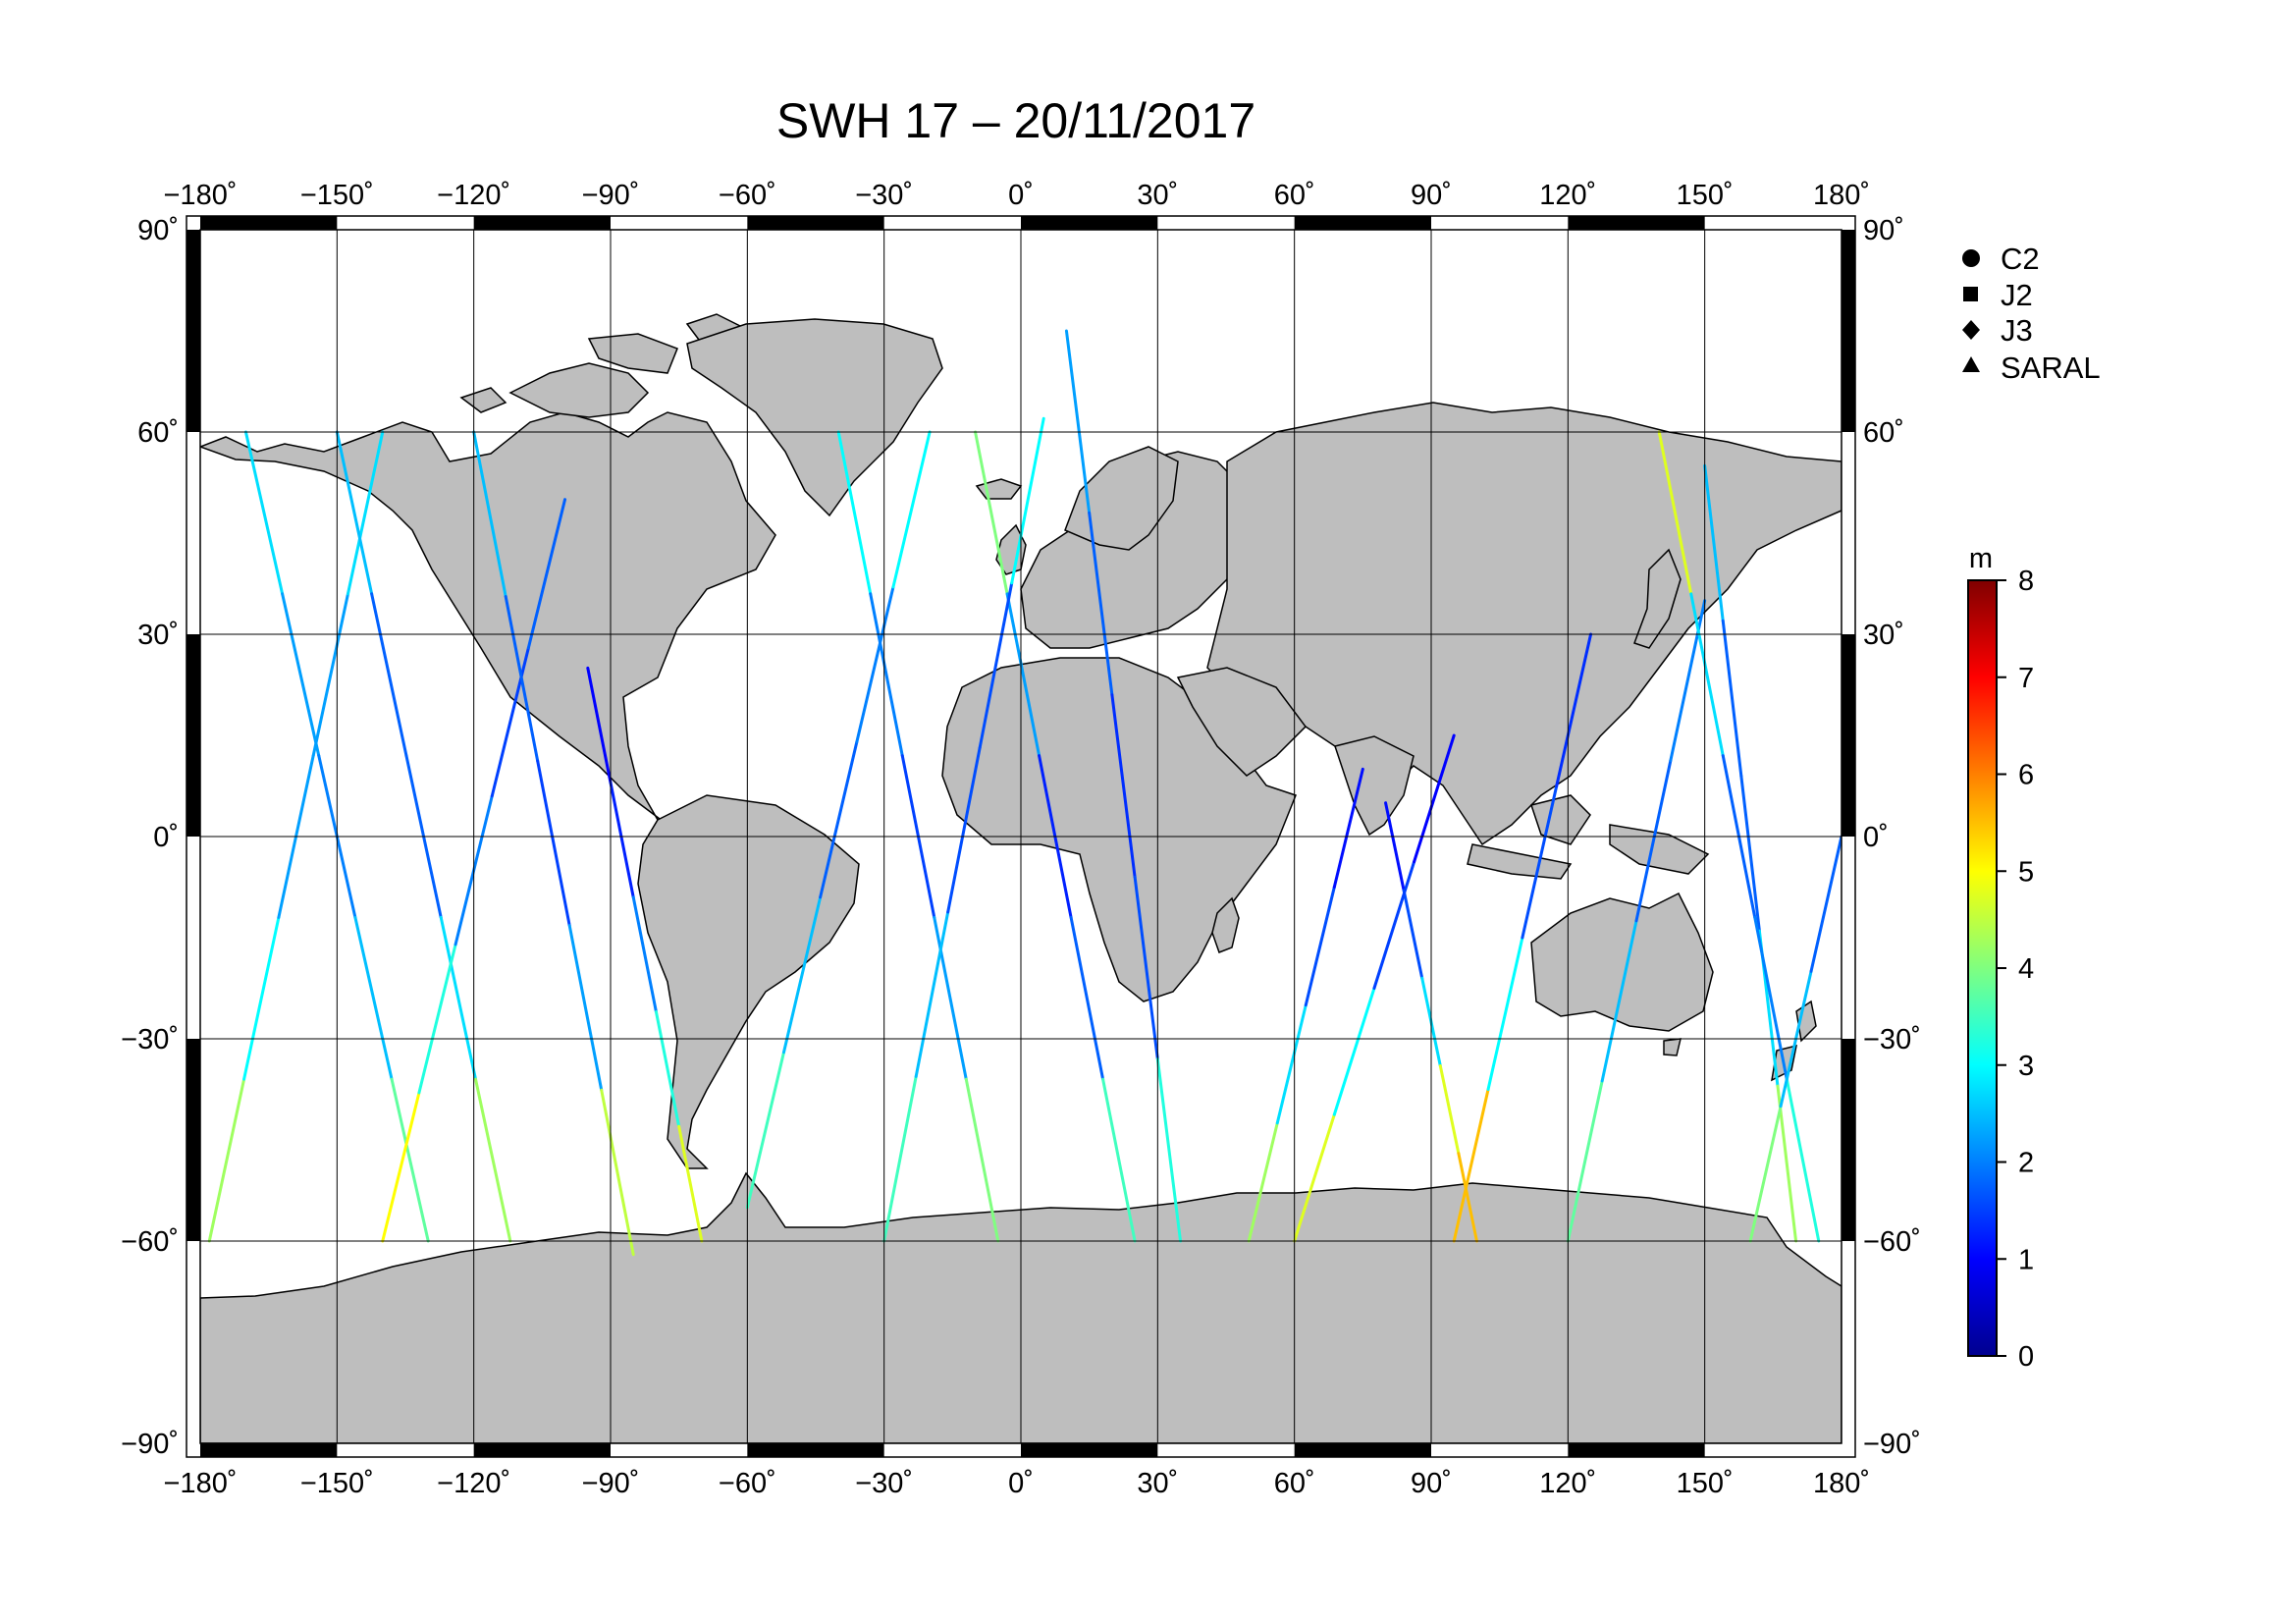  I want to click on top-lon-tick-label: 120˚, so click(1568, 196).